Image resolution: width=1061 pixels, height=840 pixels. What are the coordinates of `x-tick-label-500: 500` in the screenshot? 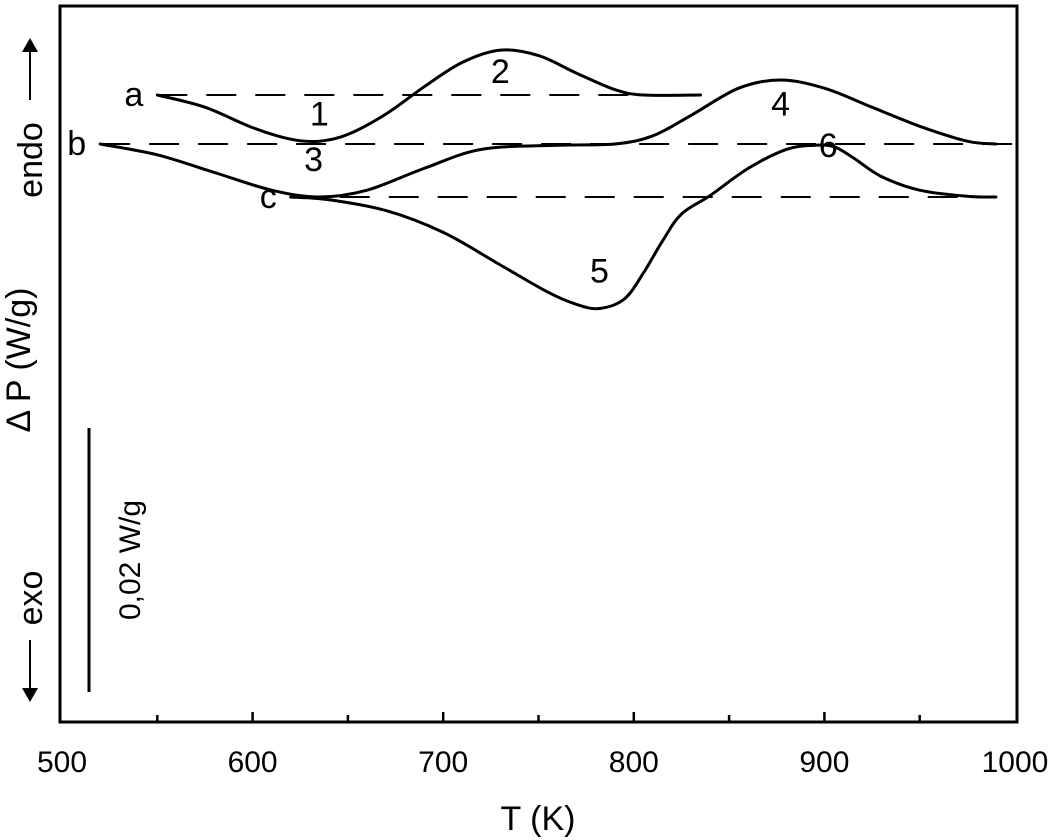 It's located at (62, 762).